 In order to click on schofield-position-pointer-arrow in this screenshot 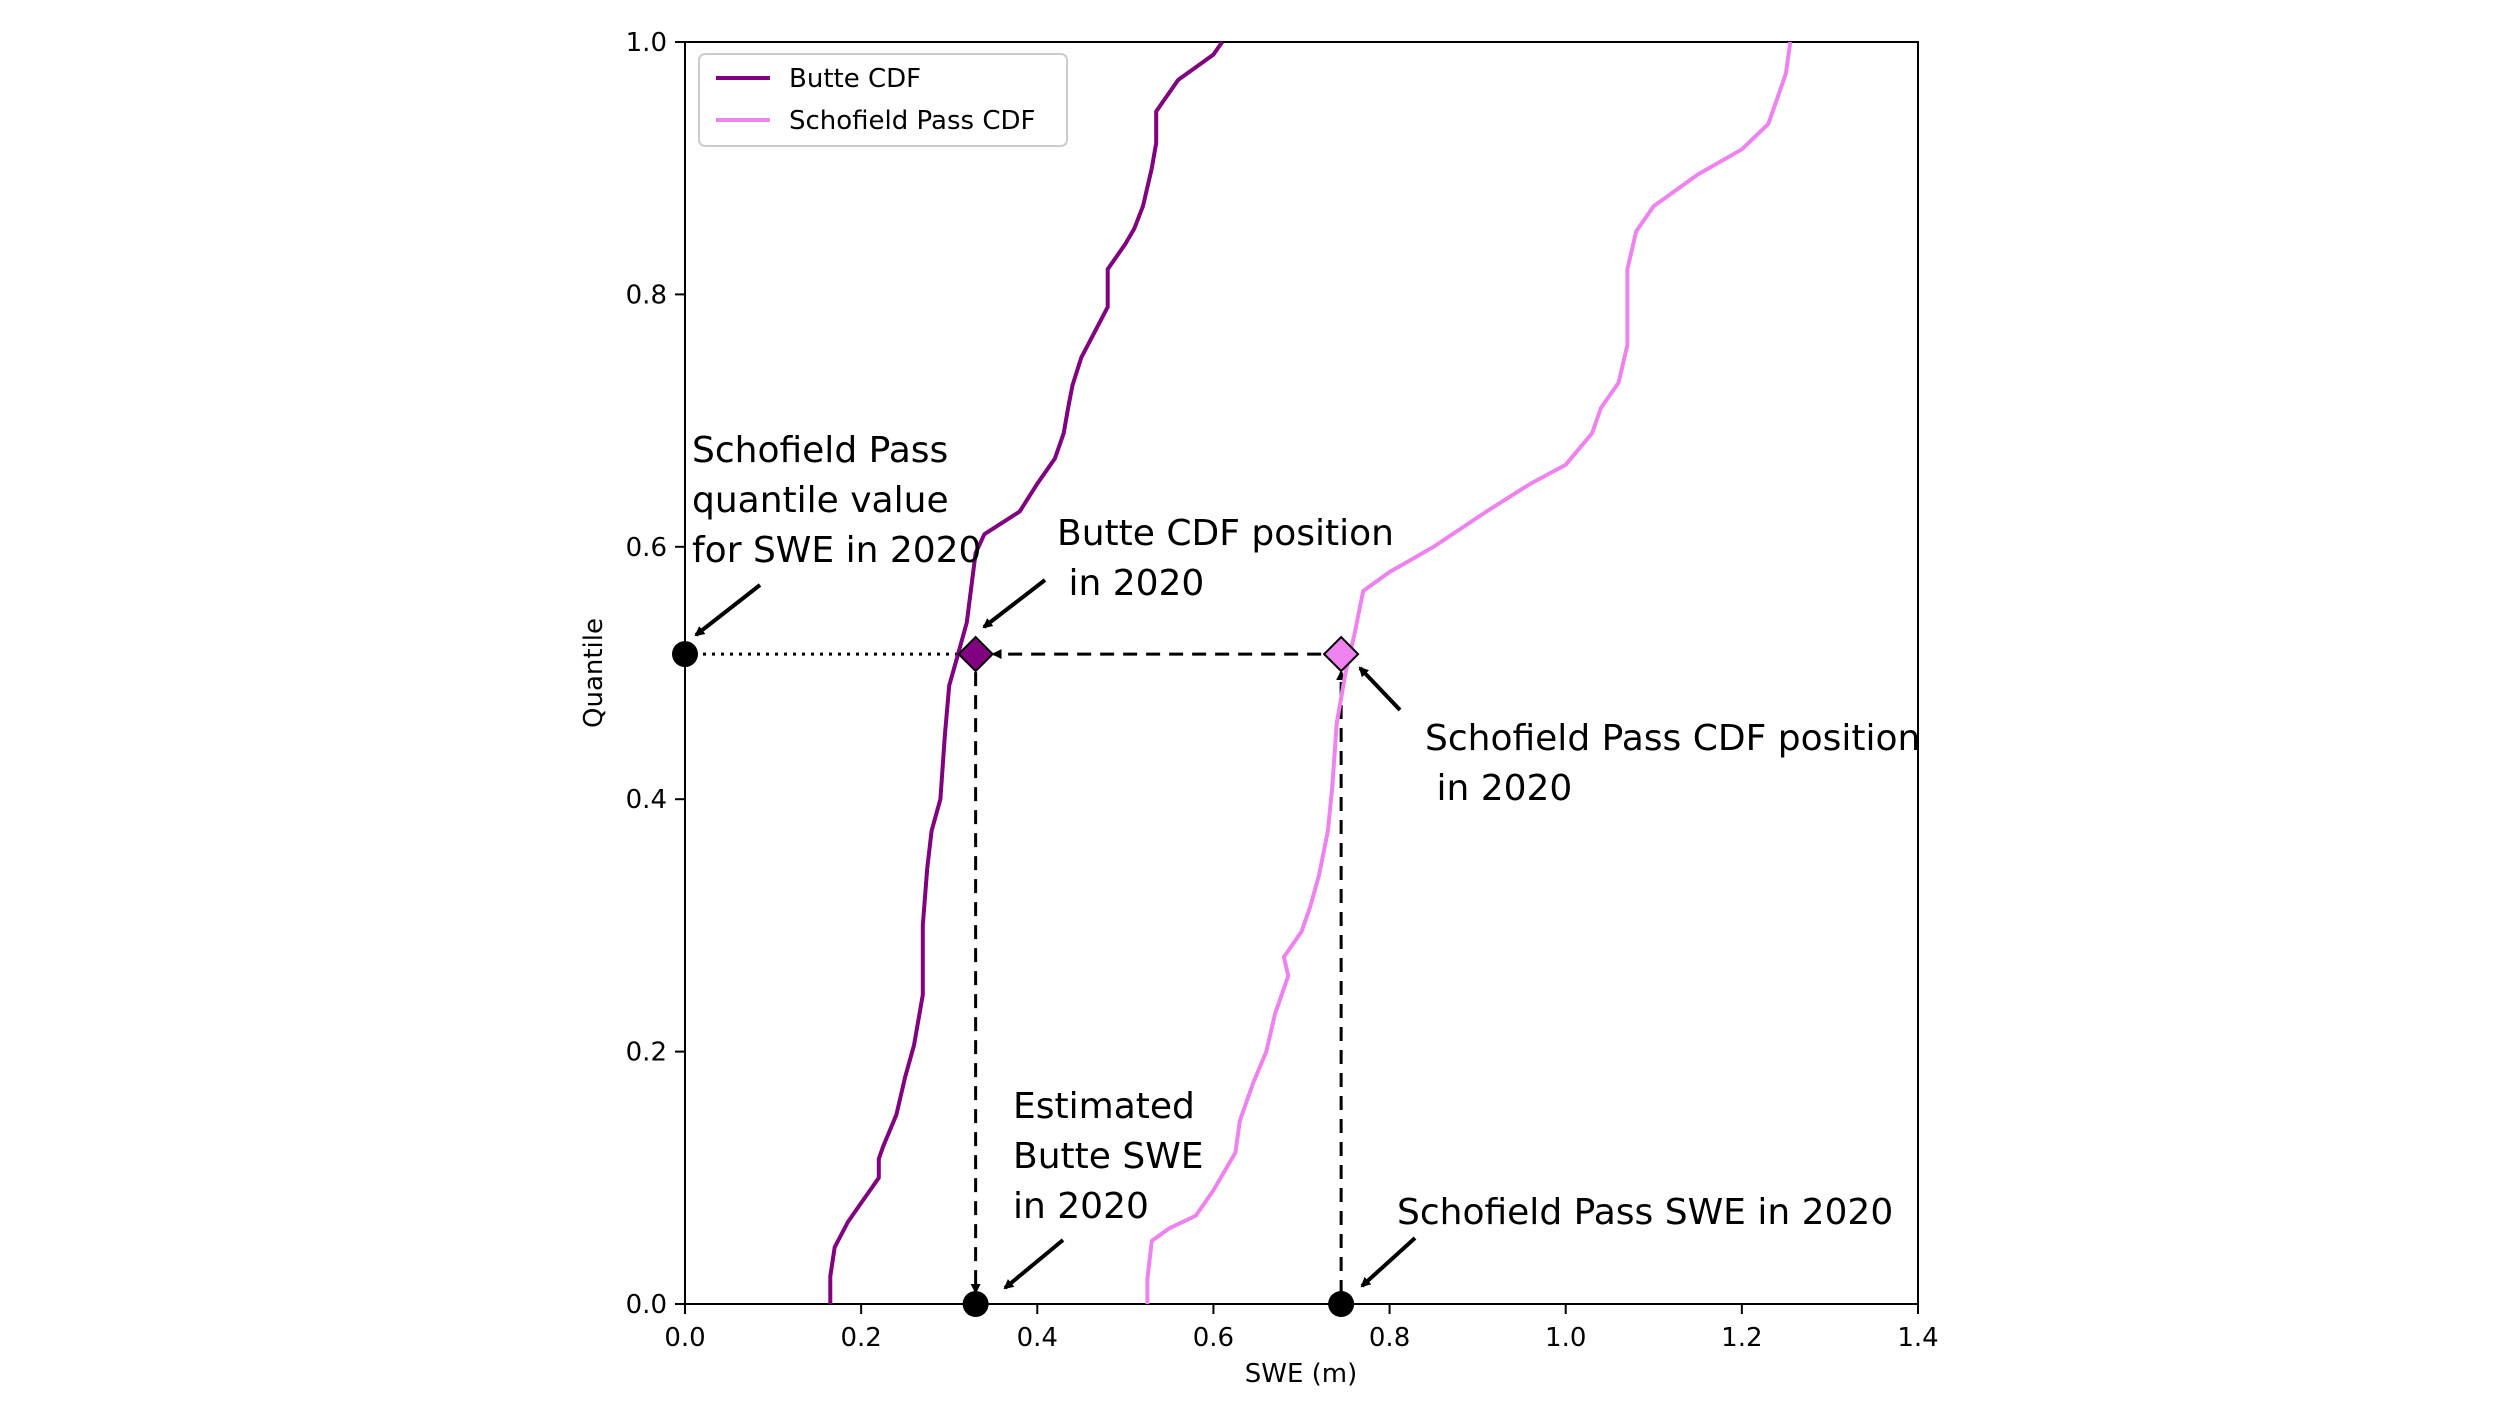, I will do `click(1380, 689)`.